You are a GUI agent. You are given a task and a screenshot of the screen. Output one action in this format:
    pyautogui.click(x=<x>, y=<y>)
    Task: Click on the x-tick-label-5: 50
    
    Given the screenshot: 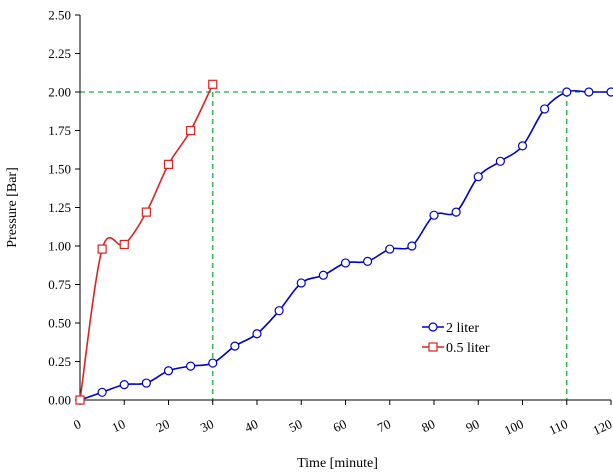 What is the action you would take?
    pyautogui.click(x=295, y=425)
    